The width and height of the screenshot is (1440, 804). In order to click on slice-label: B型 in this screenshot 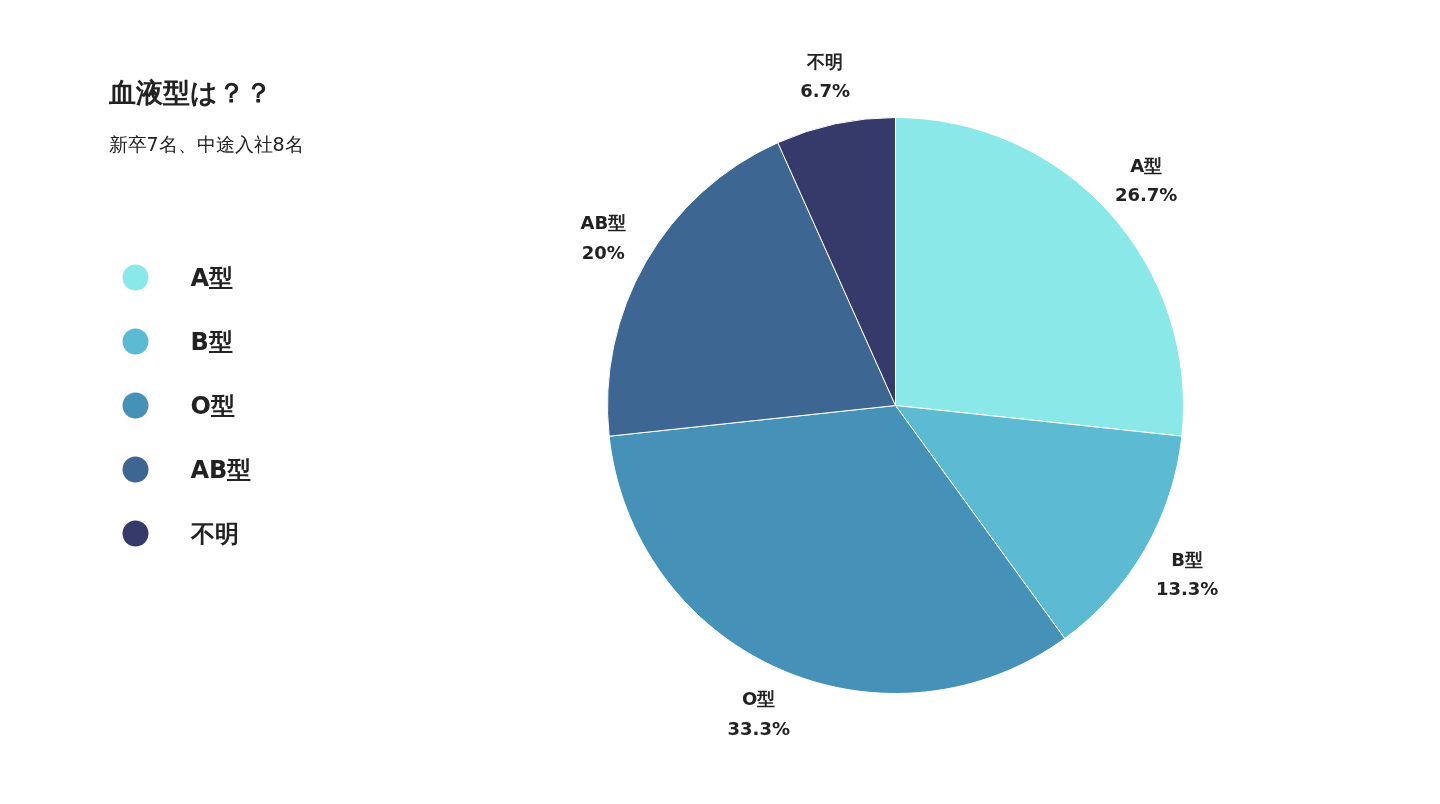, I will do `click(1187, 560)`.